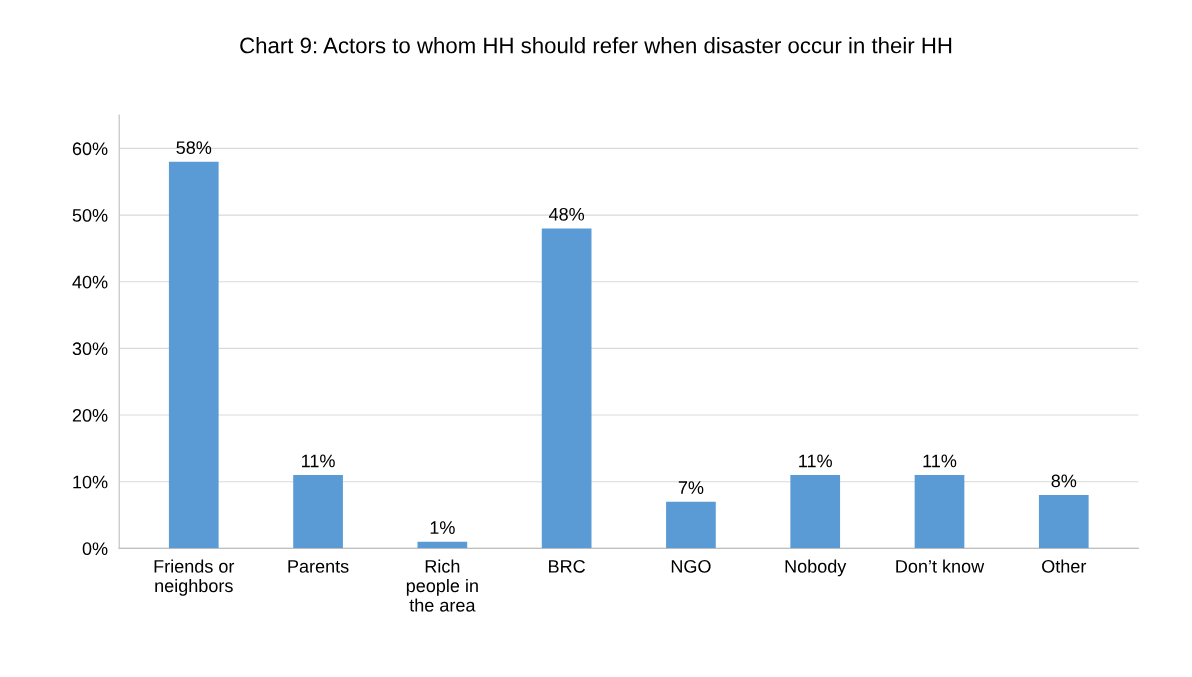  Describe the element at coordinates (442, 527) in the screenshot. I see `data-label: 1%` at that location.